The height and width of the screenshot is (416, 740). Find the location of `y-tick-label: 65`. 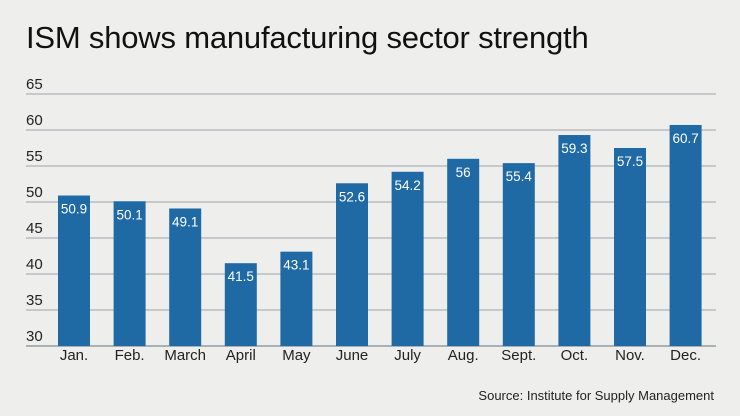

y-tick-label: 65 is located at coordinates (34, 84).